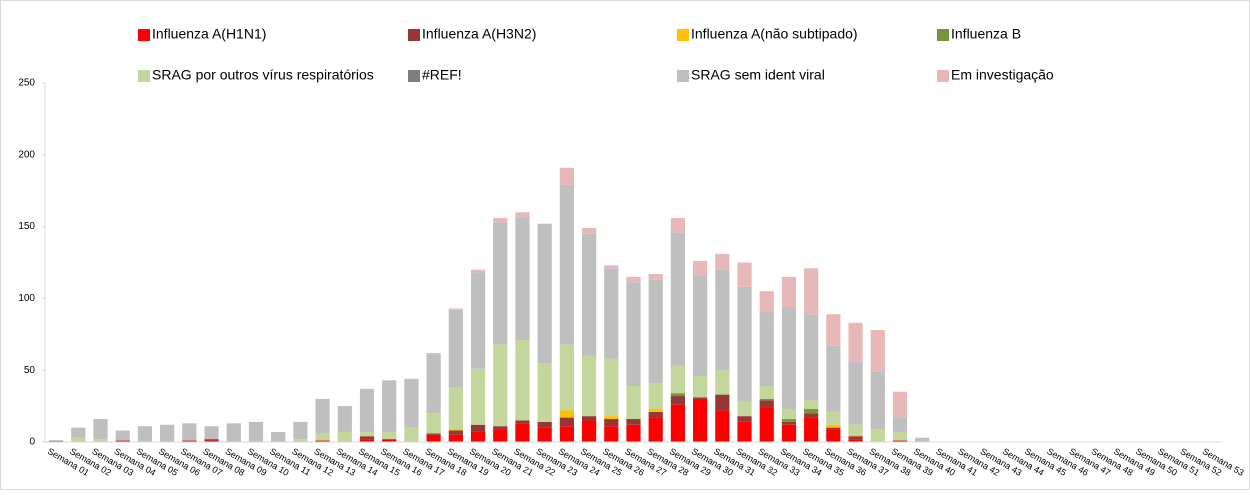 The image size is (1250, 495). I want to click on y-tick-label: 150, so click(26, 226).